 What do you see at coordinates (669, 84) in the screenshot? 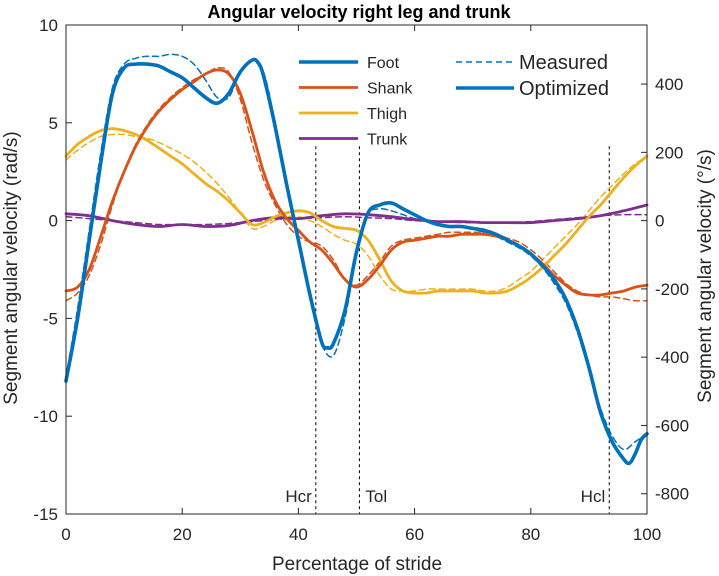
I see `y-right-tick-label: 400` at bounding box center [669, 84].